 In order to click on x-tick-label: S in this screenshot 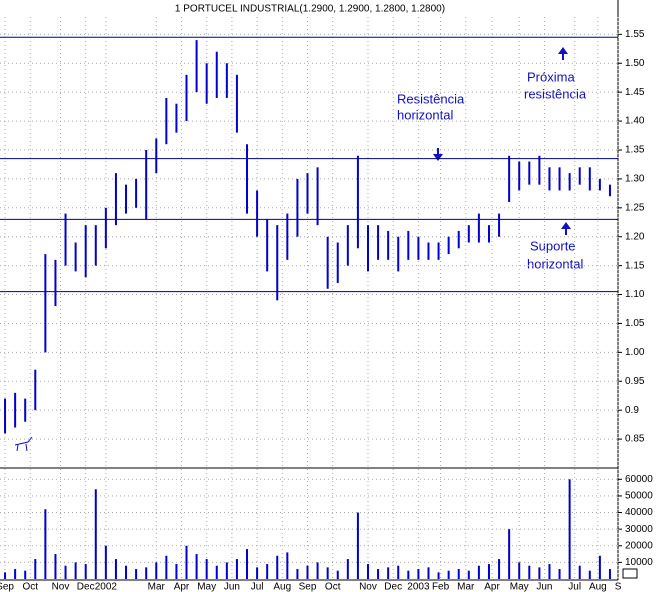, I will do `click(618, 587)`.